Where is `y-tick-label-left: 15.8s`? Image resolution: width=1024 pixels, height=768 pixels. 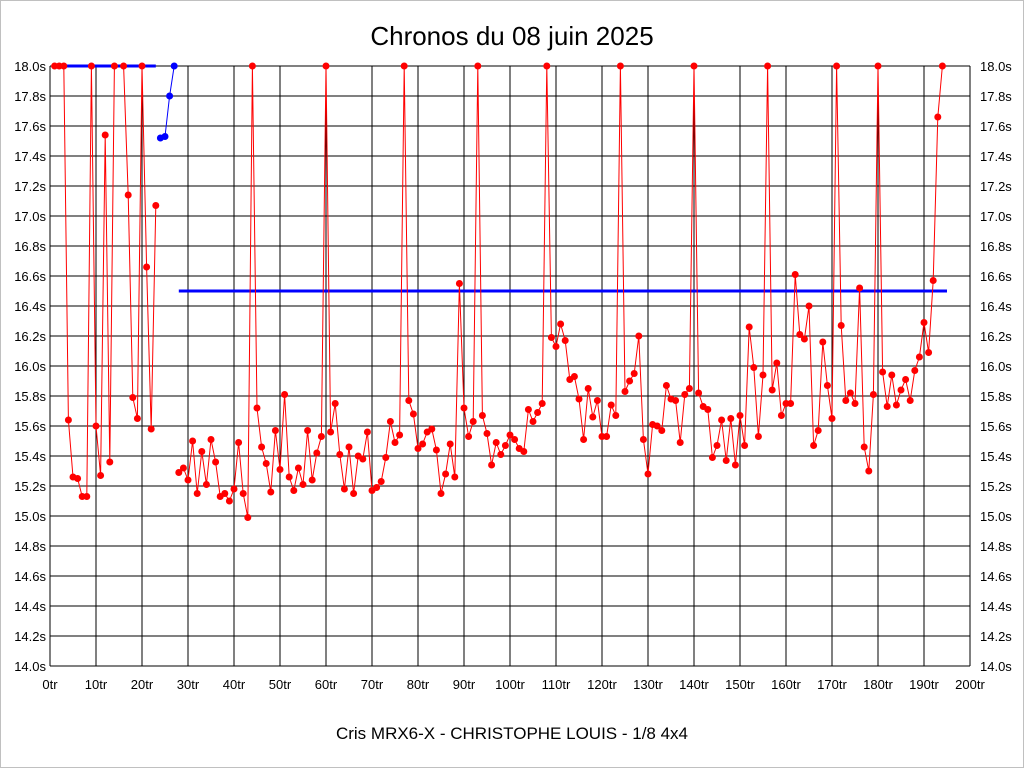 y-tick-label-left: 15.8s is located at coordinates (30, 396).